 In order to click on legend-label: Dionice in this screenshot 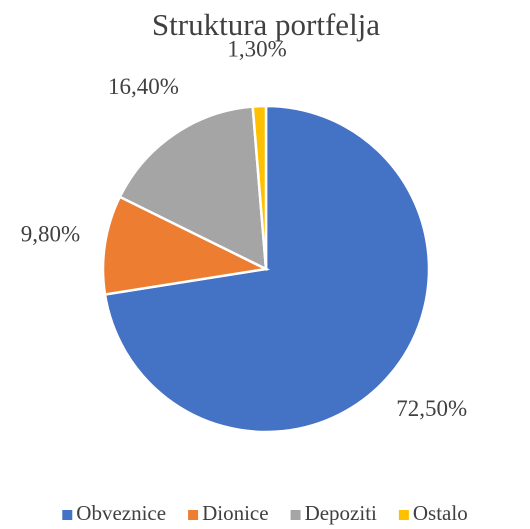, I will do `click(235, 513)`.